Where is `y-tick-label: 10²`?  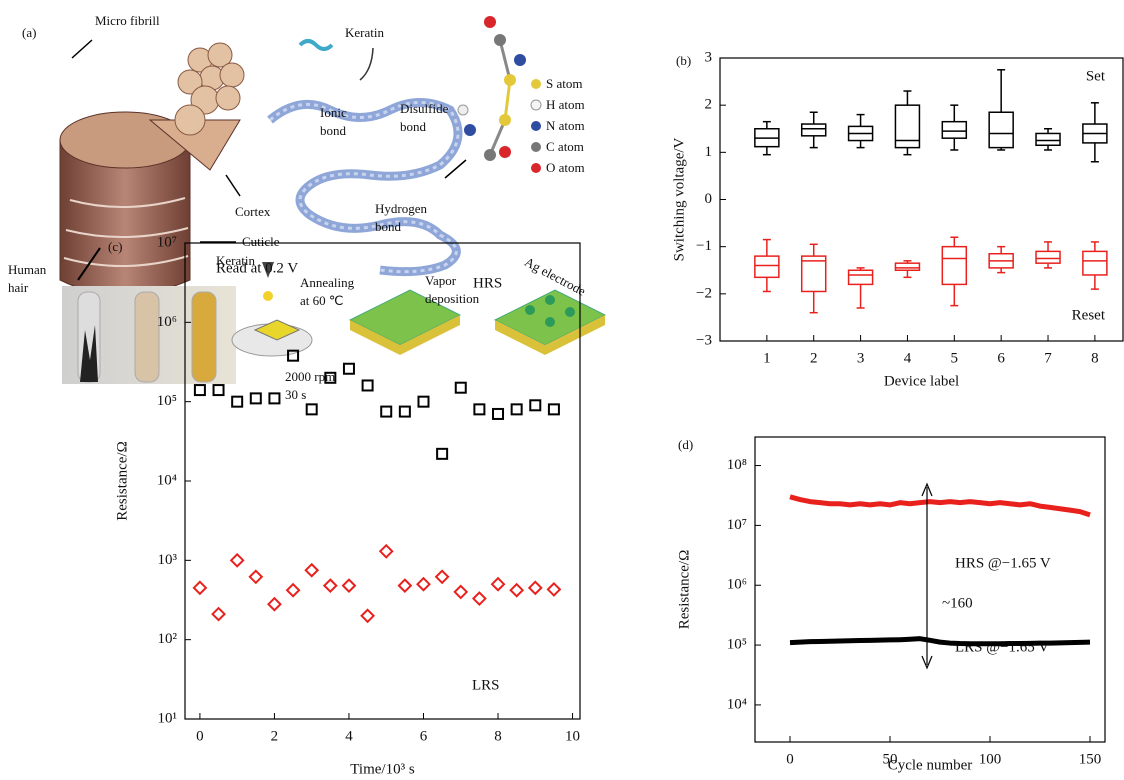
y-tick-label: 10² is located at coordinates (168, 639).